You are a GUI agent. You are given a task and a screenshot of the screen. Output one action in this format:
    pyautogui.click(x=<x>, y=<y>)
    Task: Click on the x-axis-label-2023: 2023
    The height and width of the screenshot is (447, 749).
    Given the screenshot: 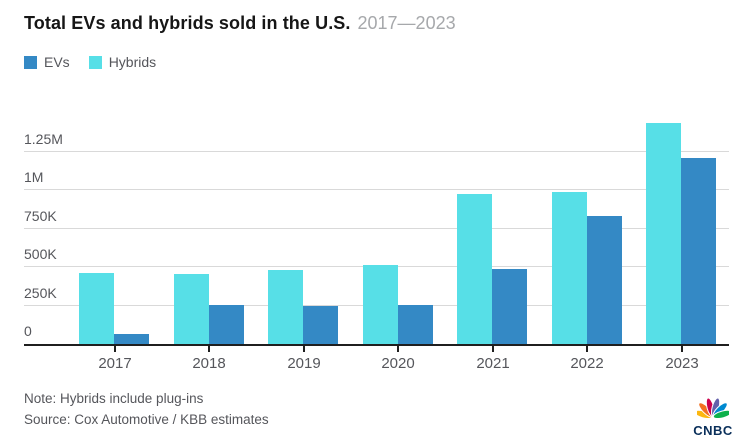 What is the action you would take?
    pyautogui.click(x=682, y=363)
    